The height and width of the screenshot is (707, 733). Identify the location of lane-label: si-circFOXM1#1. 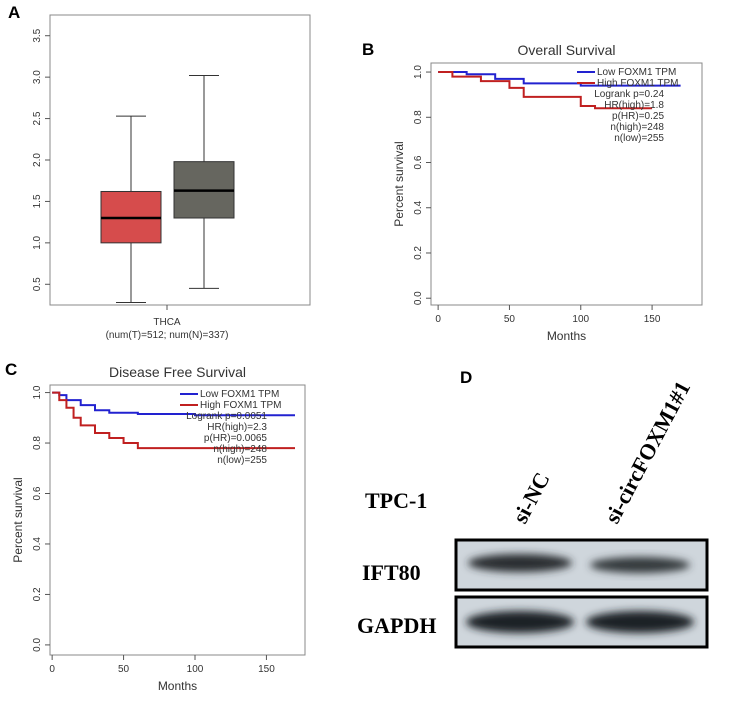
(647, 452).